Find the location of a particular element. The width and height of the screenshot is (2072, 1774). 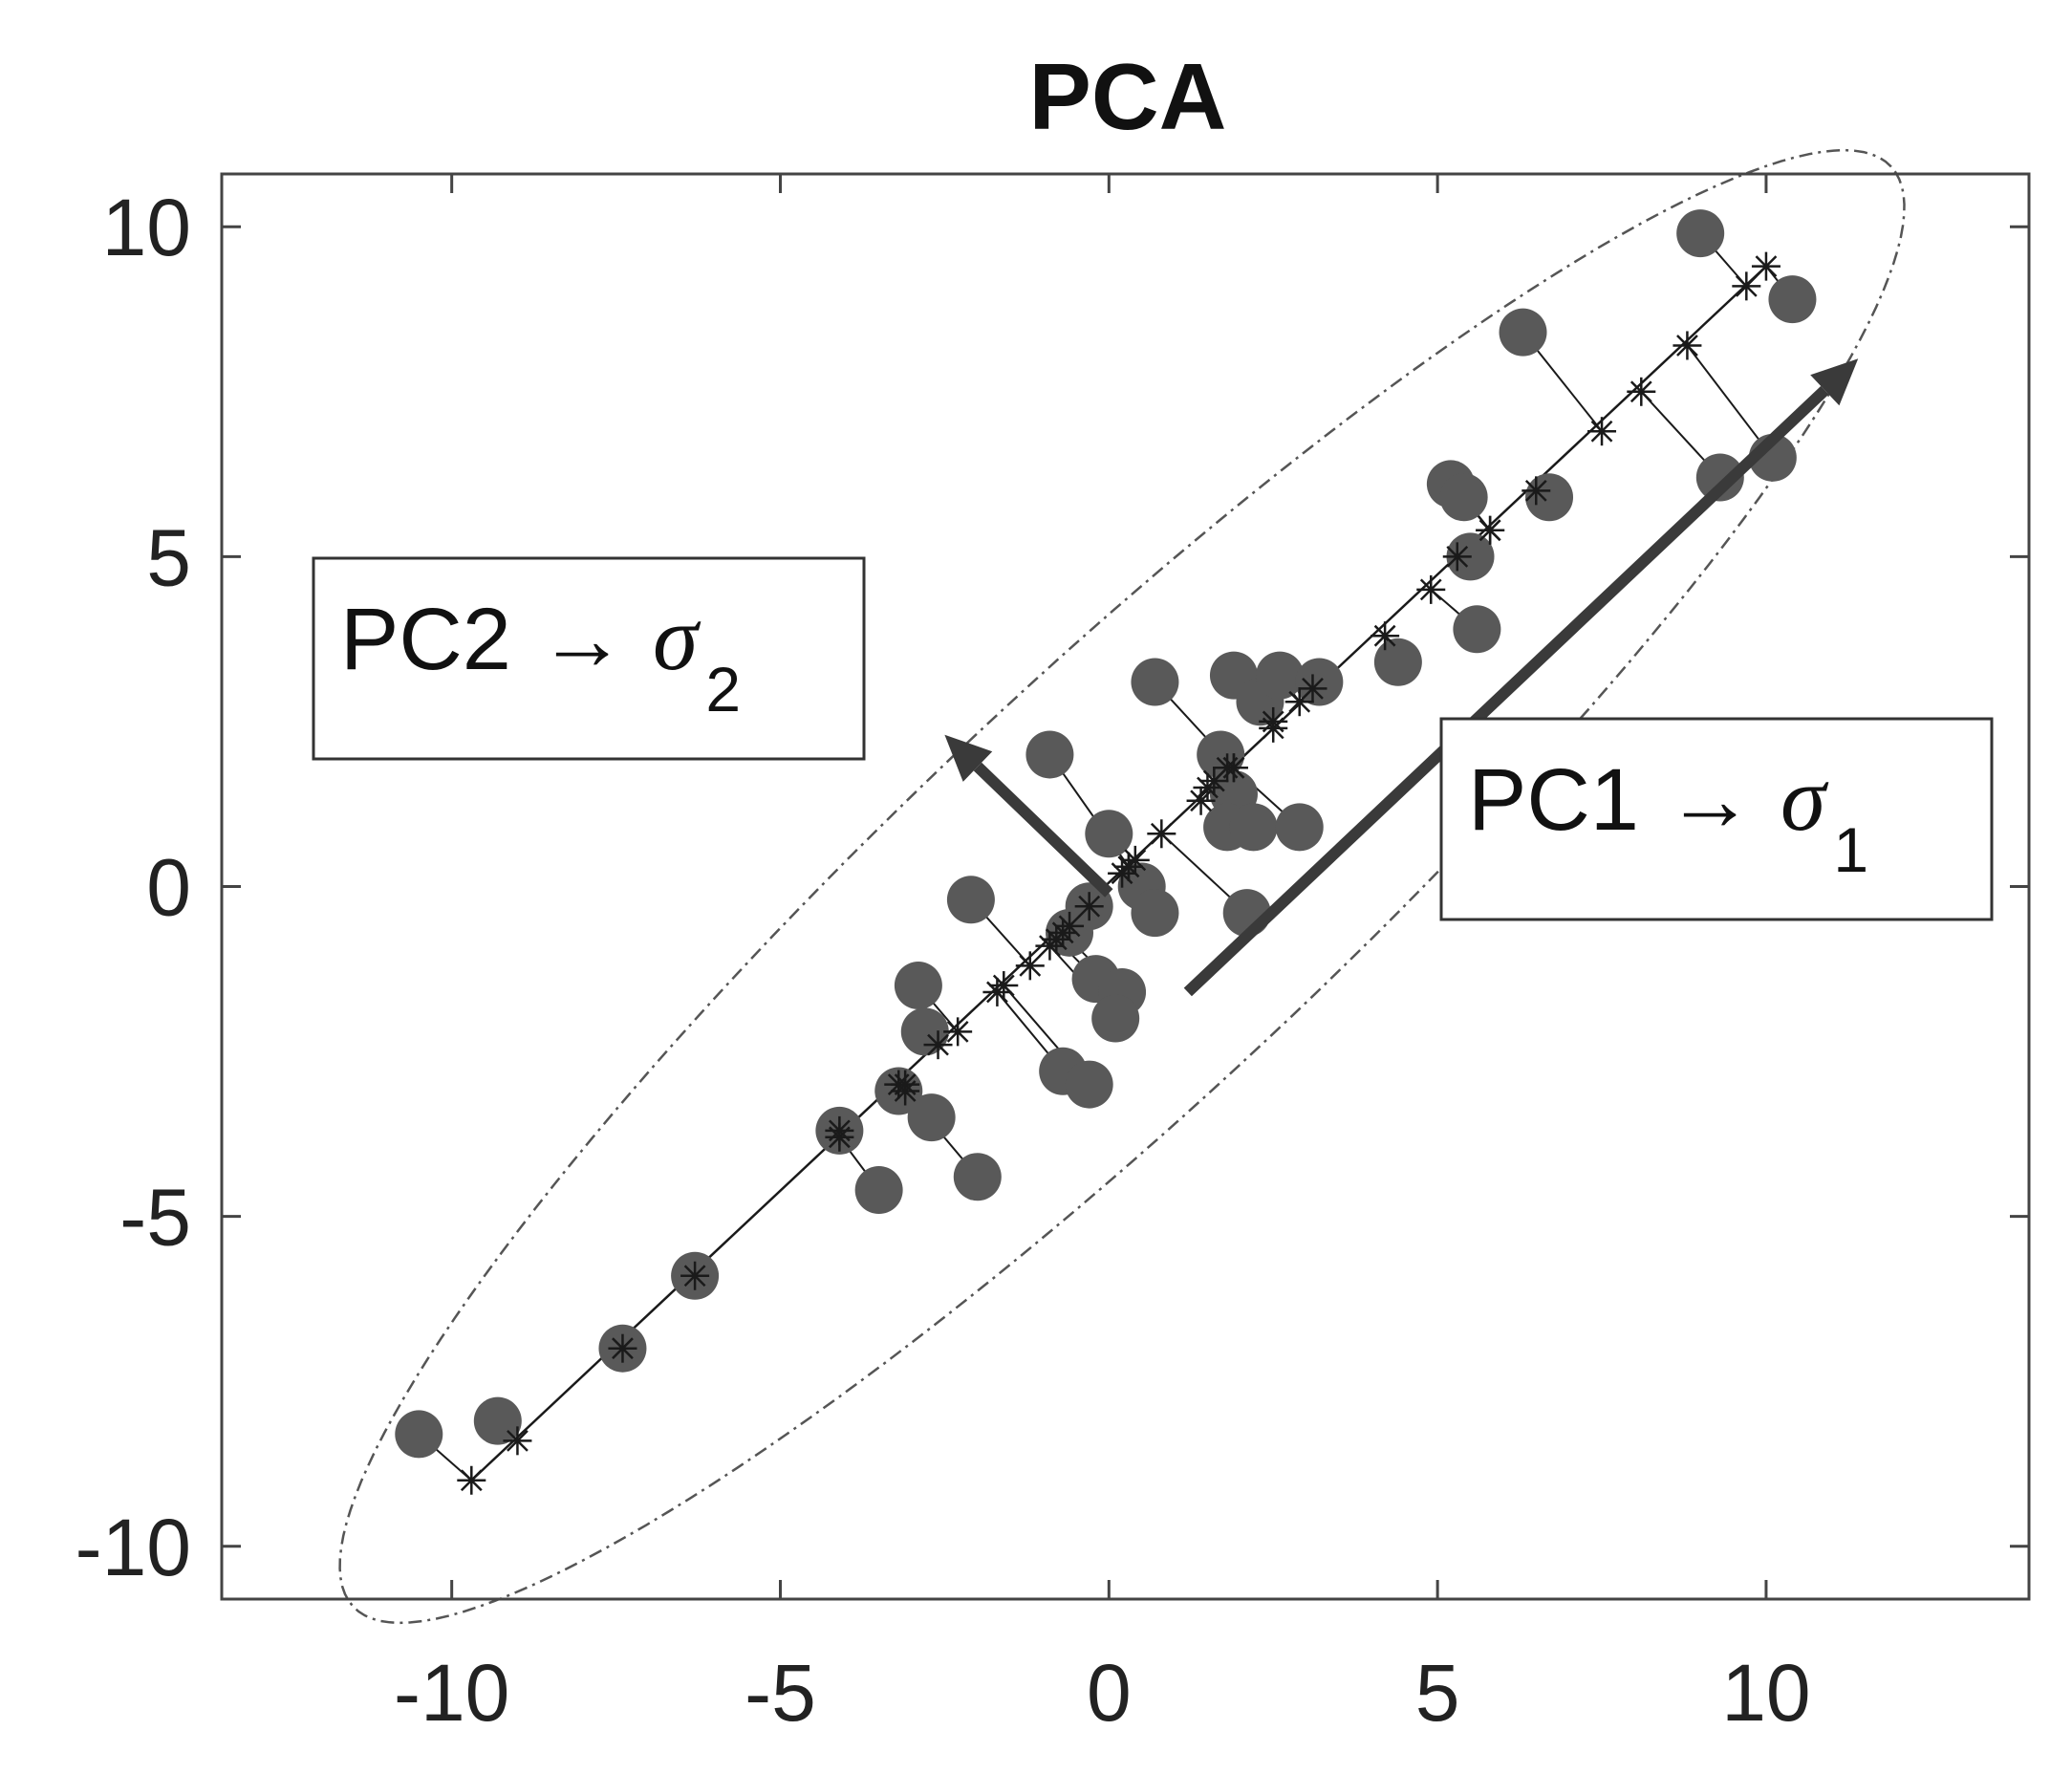

pc1-subscript: 1 is located at coordinates (1850, 849).